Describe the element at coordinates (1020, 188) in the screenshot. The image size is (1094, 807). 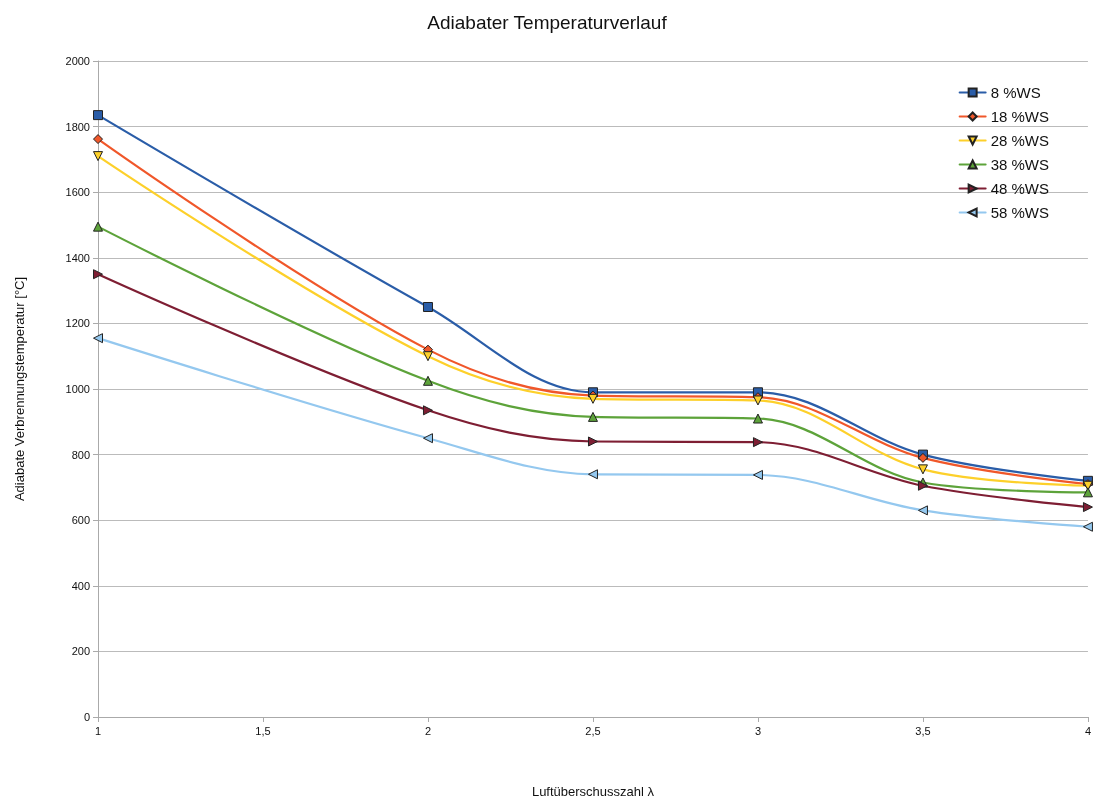
I see `legend-label: 48 %WS` at that location.